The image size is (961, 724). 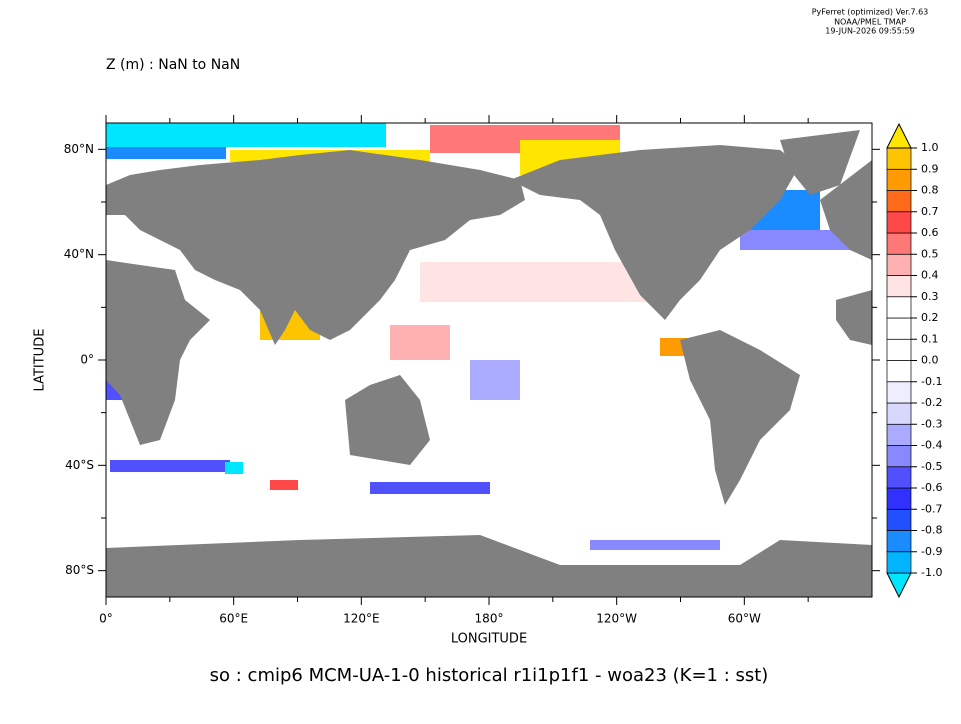 What do you see at coordinates (870, 12) in the screenshot?
I see `header-line: PyFerret (optimized) Ver.7.63` at bounding box center [870, 12].